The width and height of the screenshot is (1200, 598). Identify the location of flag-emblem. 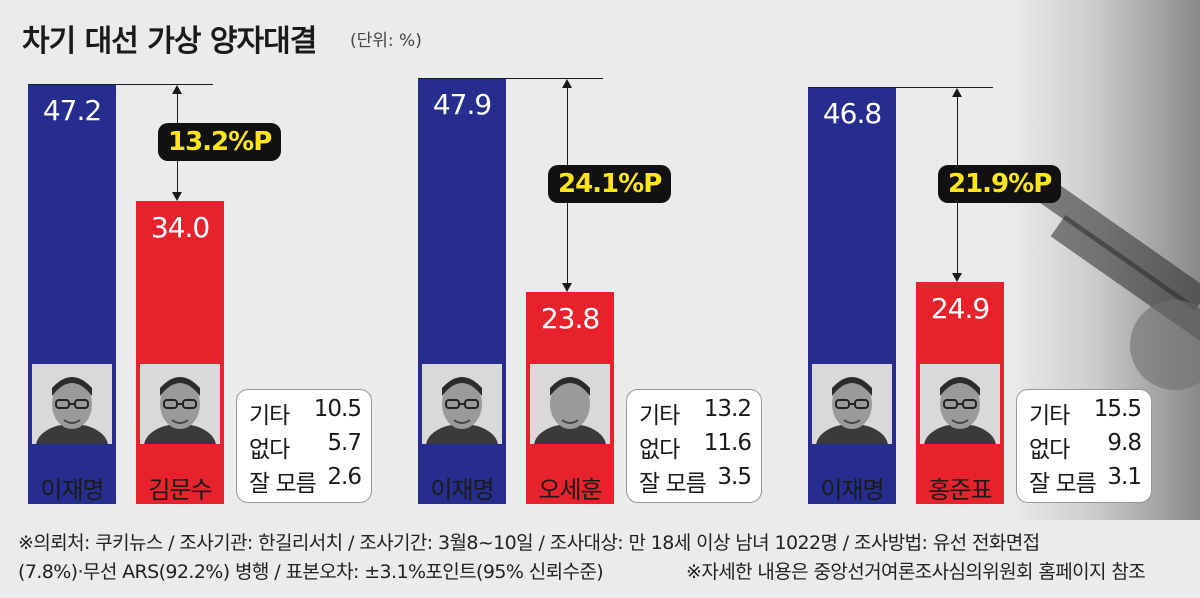
(1165, 345).